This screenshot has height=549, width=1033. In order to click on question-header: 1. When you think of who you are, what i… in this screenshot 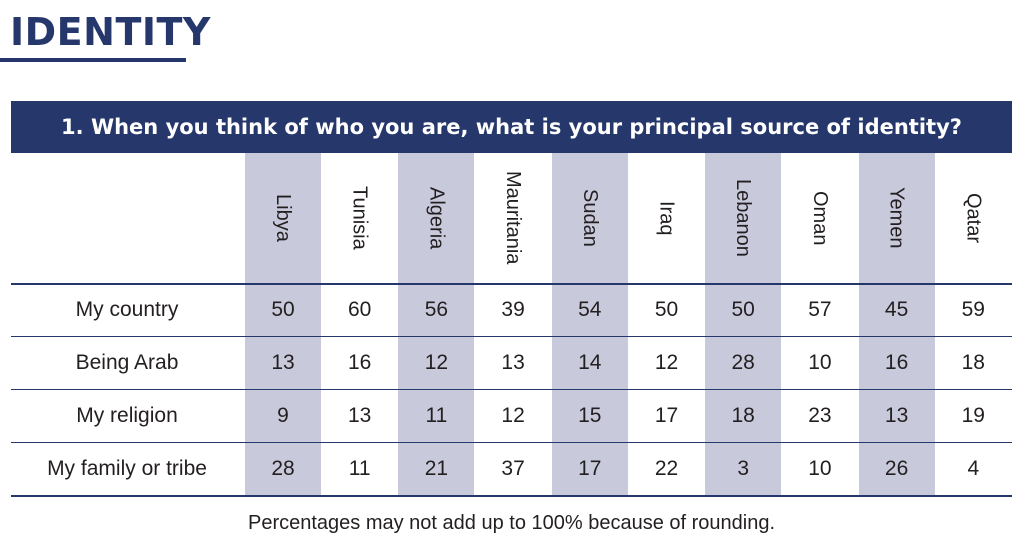, I will do `click(511, 127)`.